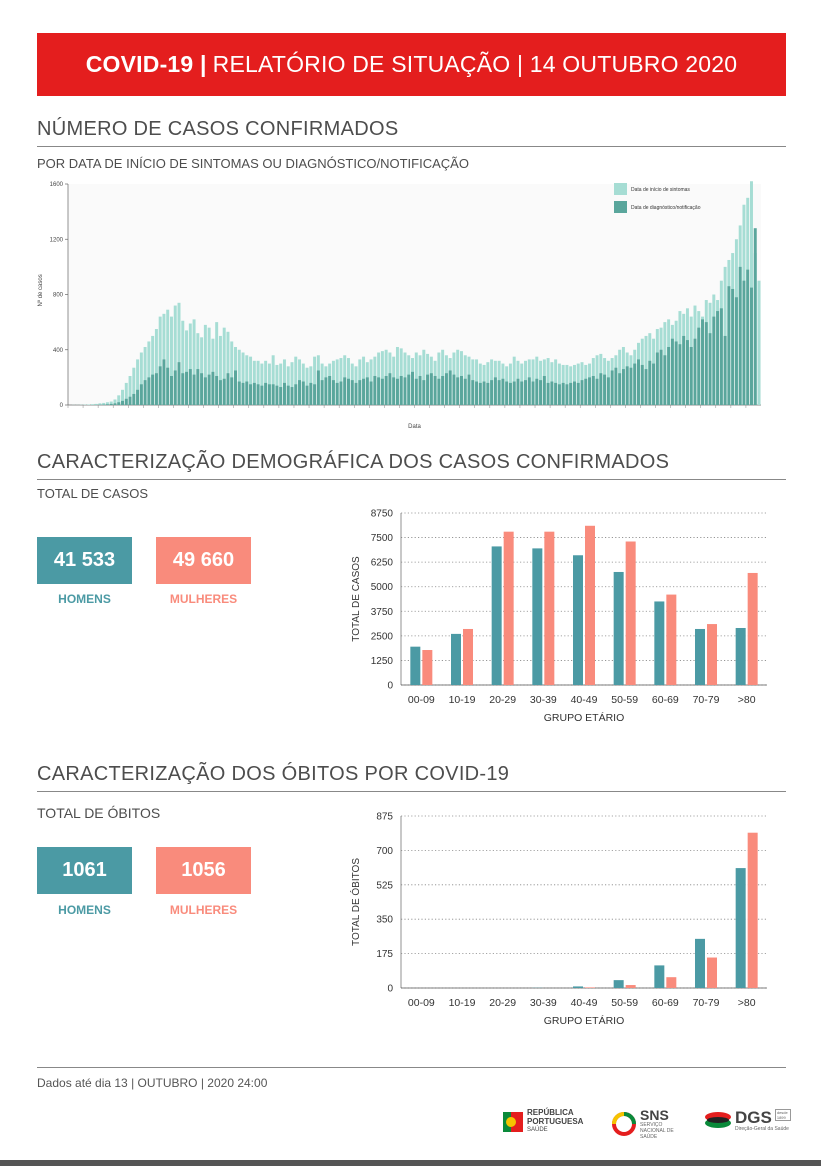 The height and width of the screenshot is (1166, 821). I want to click on dgs-text: DGS, so click(753, 1117).